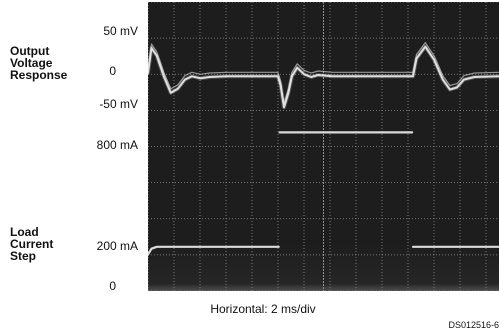  I want to click on current-trace-segment, so click(214, 250).